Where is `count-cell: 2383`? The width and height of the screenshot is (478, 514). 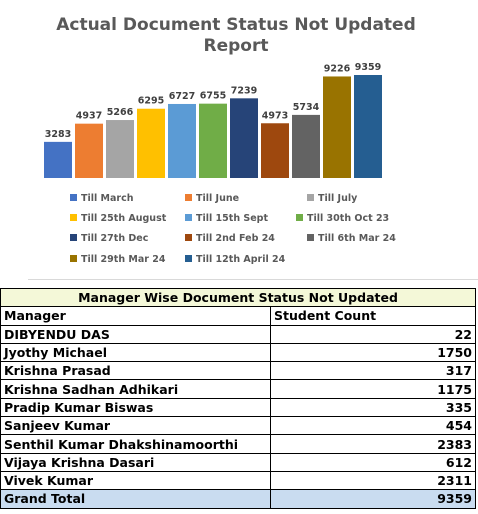
count-cell: 2383 is located at coordinates (373, 444).